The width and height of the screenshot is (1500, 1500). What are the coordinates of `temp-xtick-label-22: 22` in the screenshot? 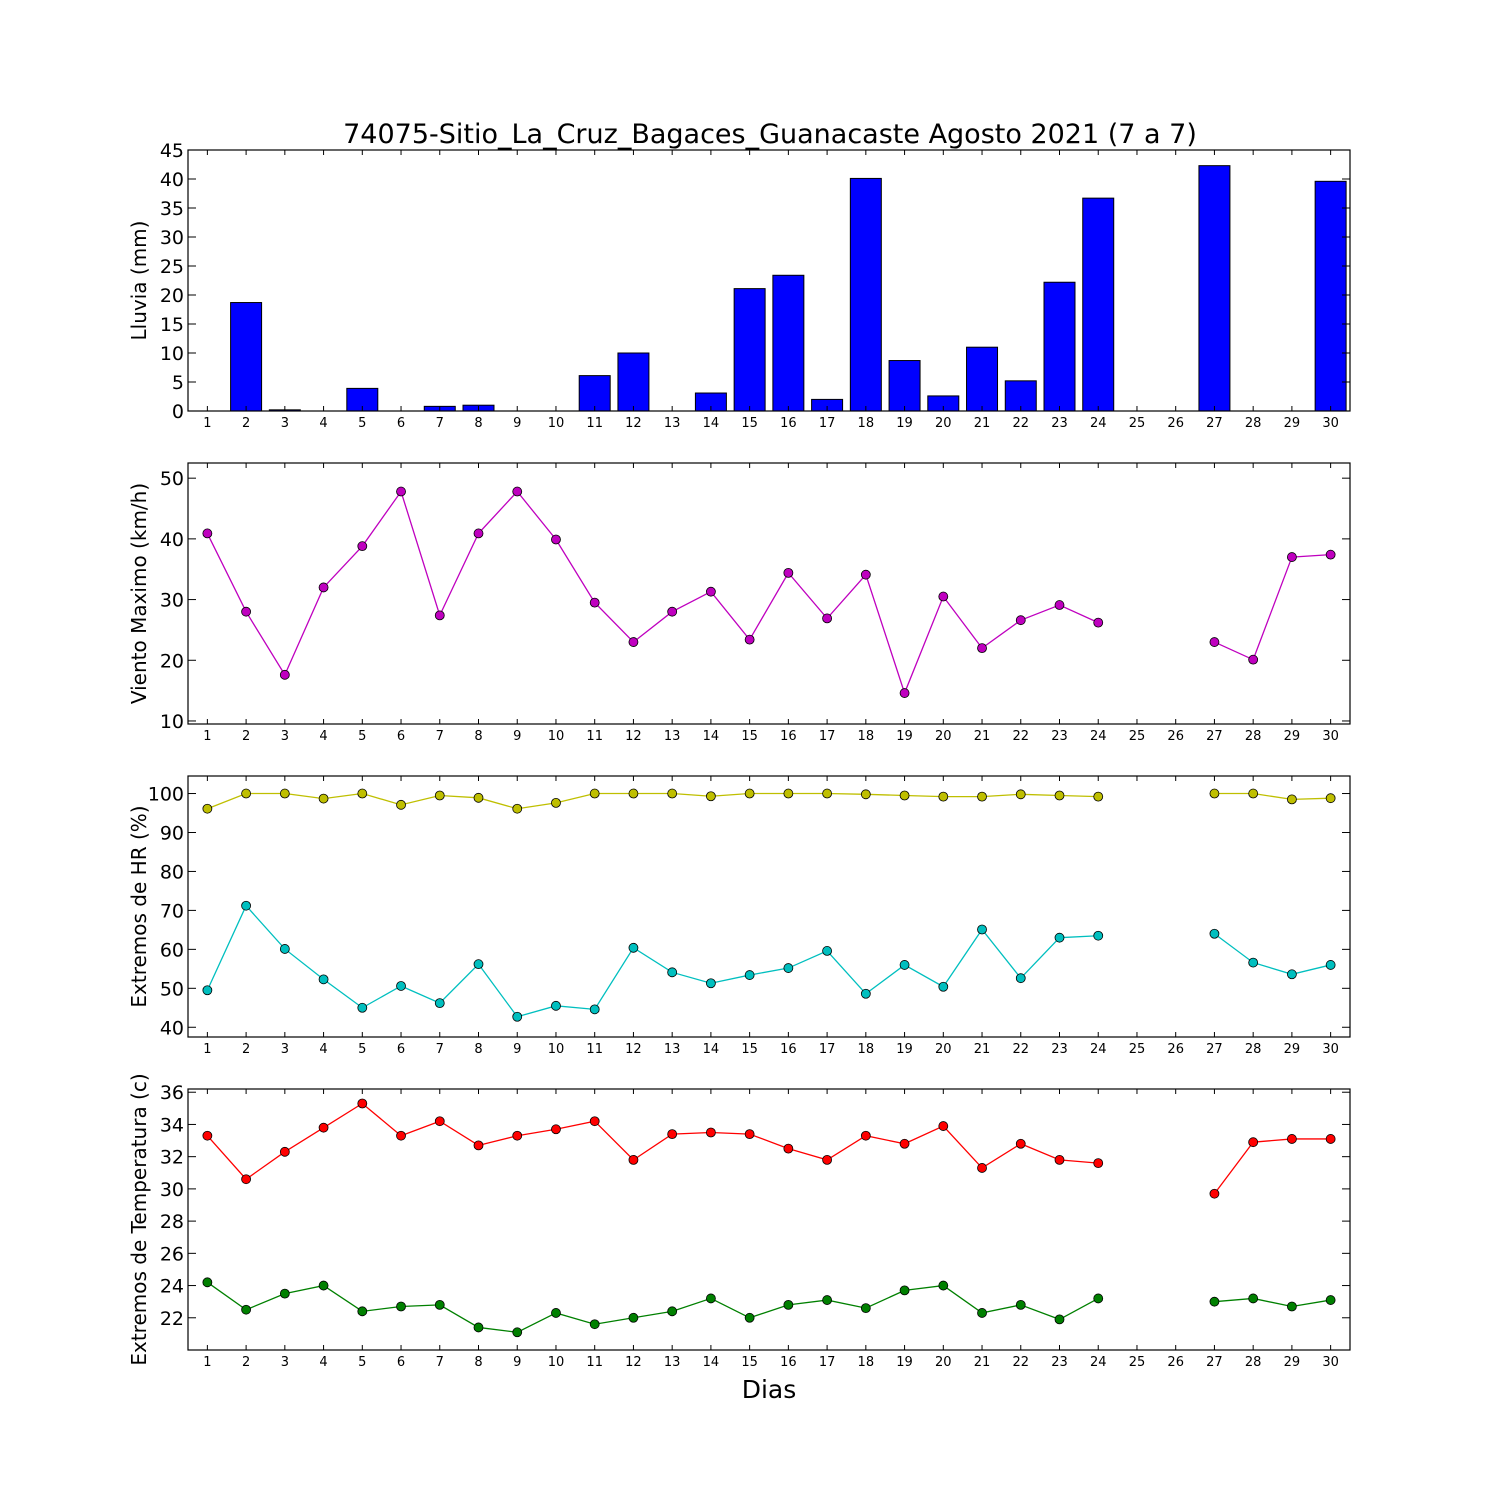 It's located at (1020, 1362).